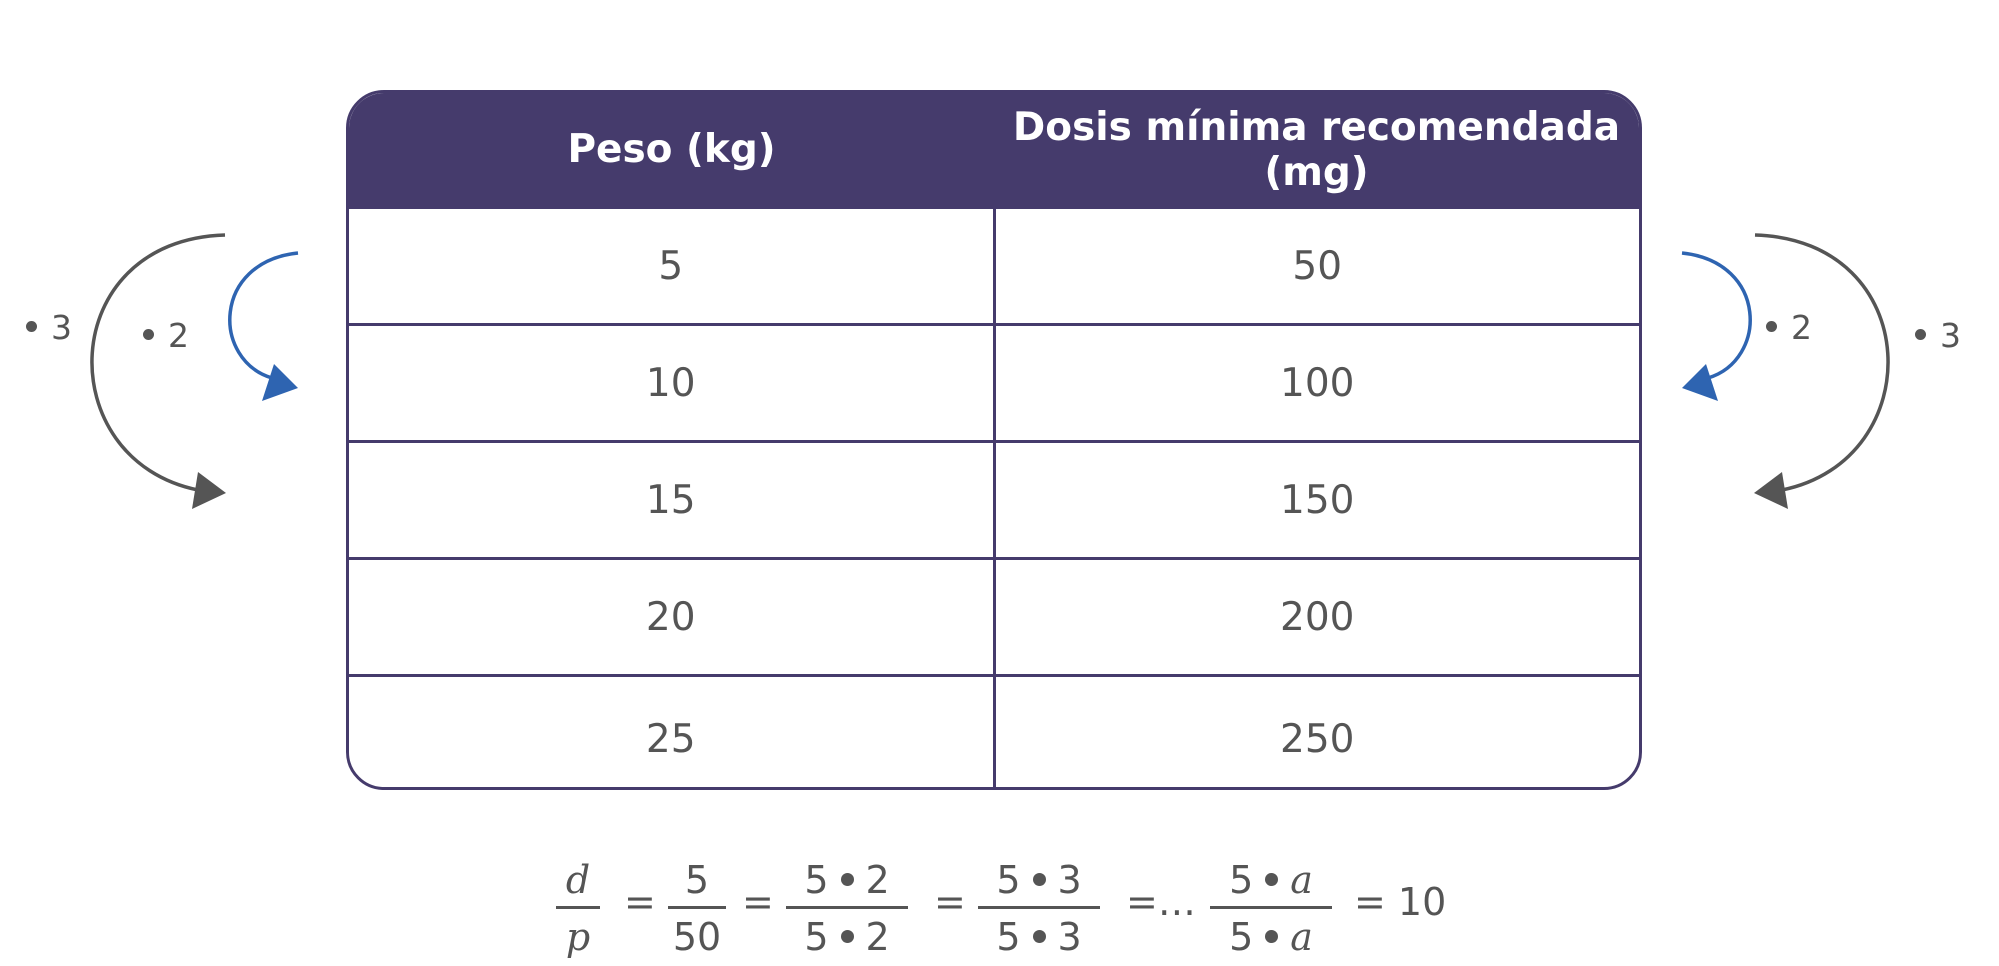 This screenshot has width=1999, height=966. What do you see at coordinates (672, 265) in the screenshot?
I see `weight-cell: 5` at bounding box center [672, 265].